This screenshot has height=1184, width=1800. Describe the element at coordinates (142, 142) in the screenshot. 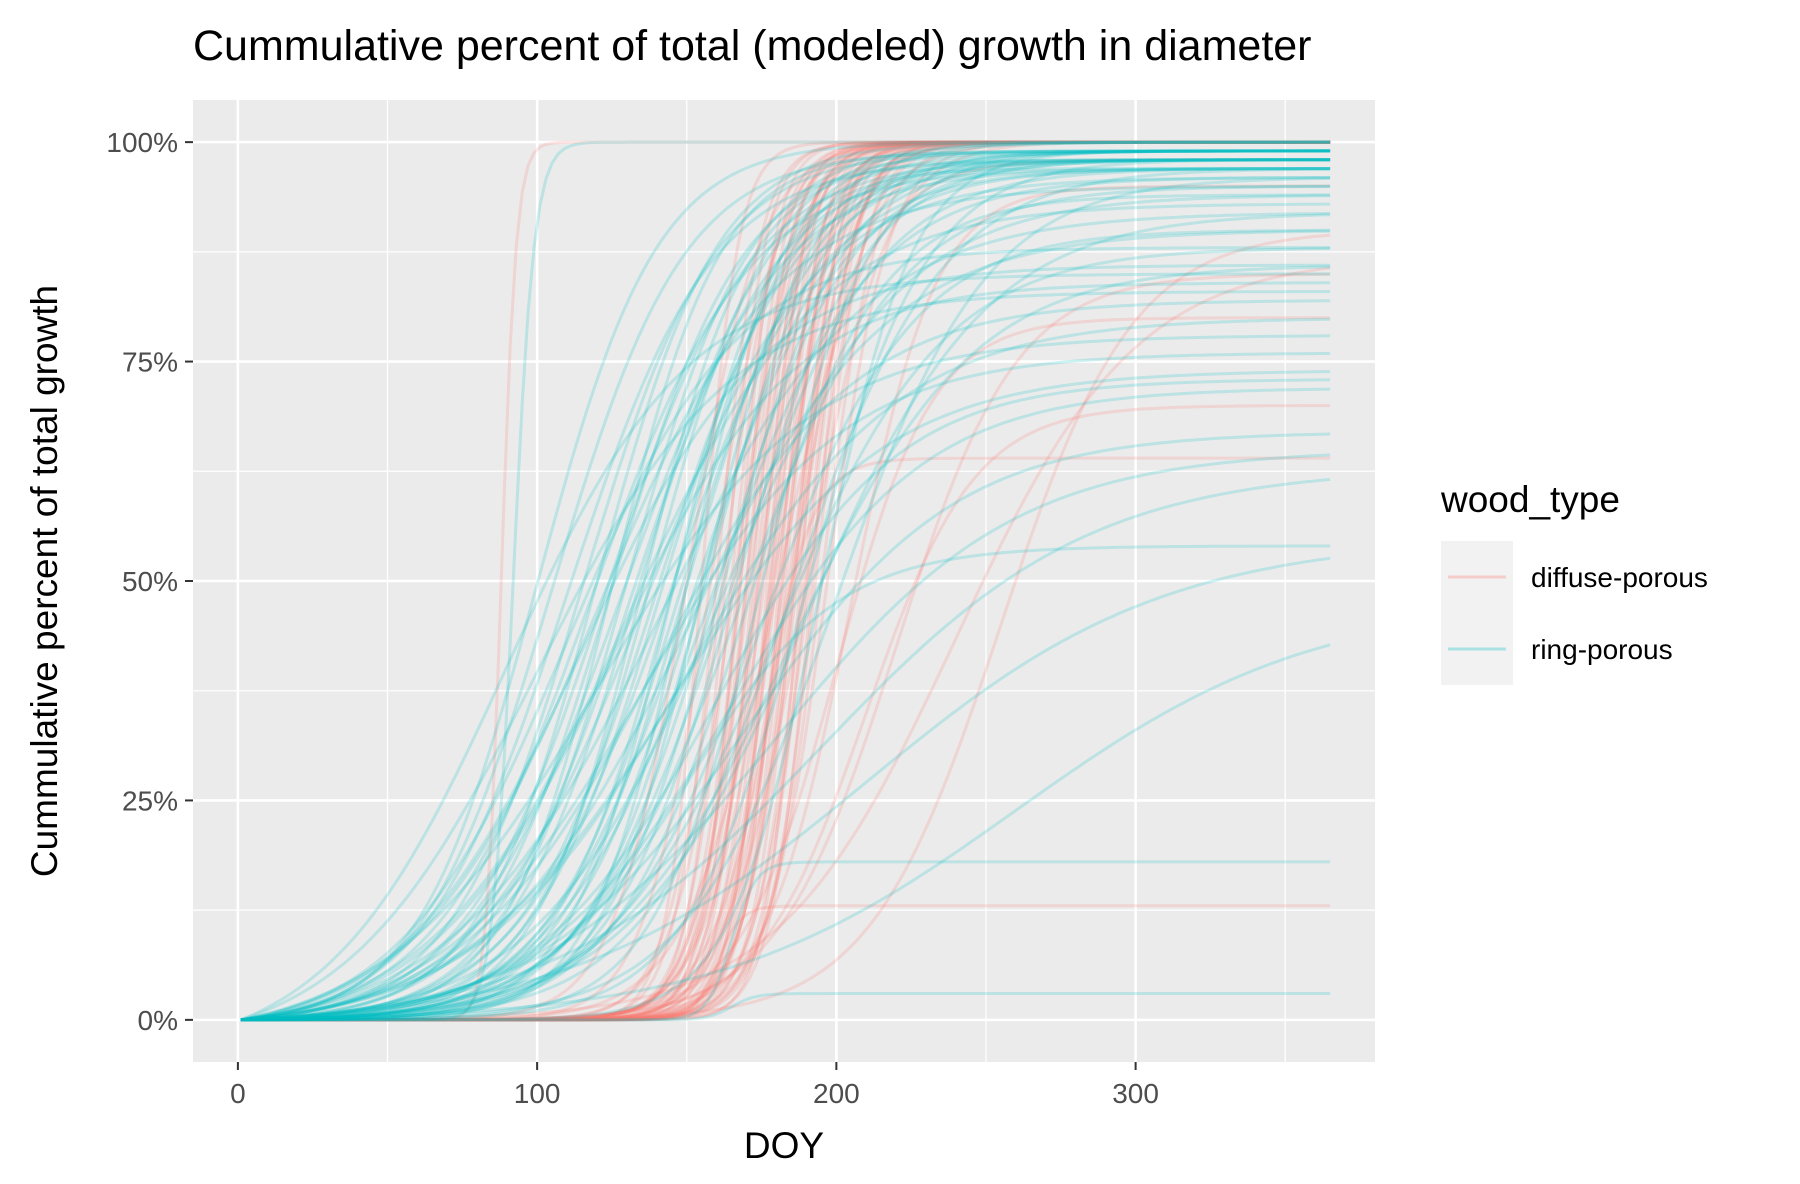

I see `y-tick-label: 100%` at that location.